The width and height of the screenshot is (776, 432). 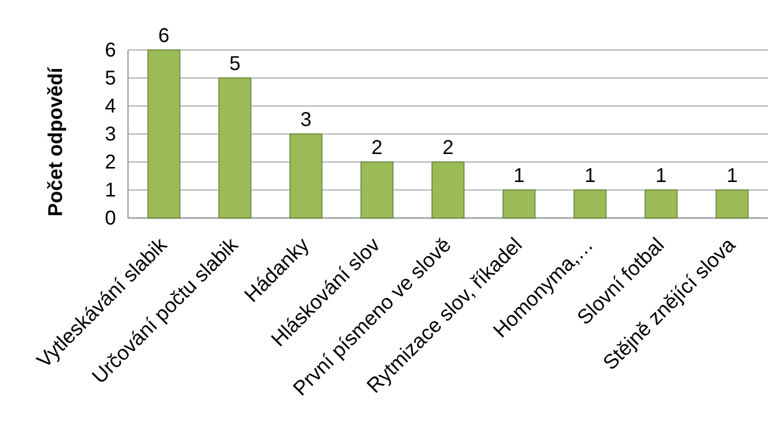 What do you see at coordinates (110, 78) in the screenshot?
I see `y-tick-label: 5` at bounding box center [110, 78].